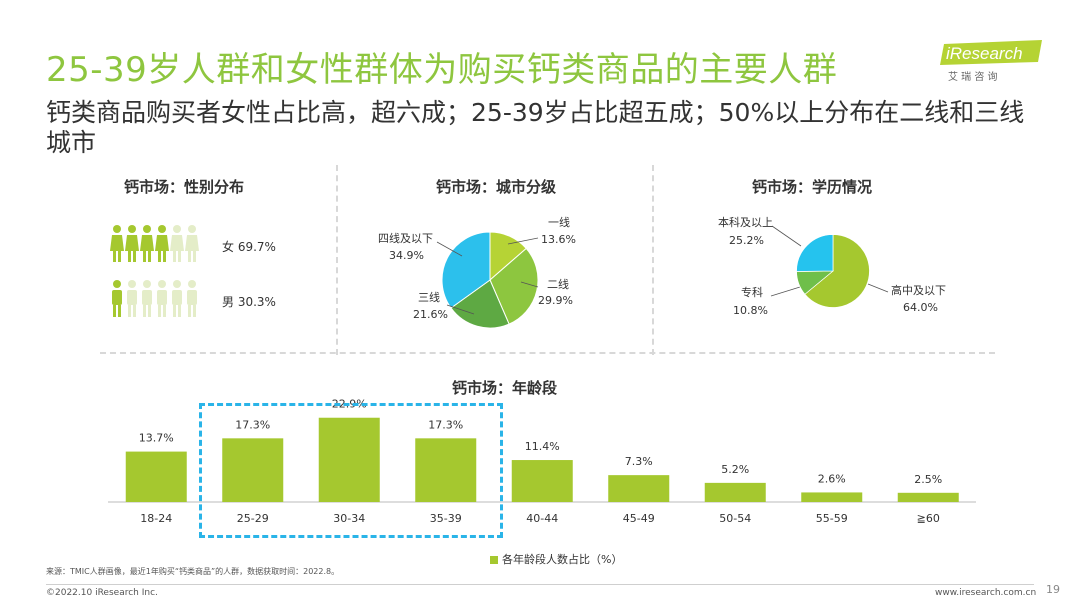 The image size is (1080, 608). What do you see at coordinates (505, 388) in the screenshot?
I see `age-chart-title: 钙市场：年龄段` at bounding box center [505, 388].